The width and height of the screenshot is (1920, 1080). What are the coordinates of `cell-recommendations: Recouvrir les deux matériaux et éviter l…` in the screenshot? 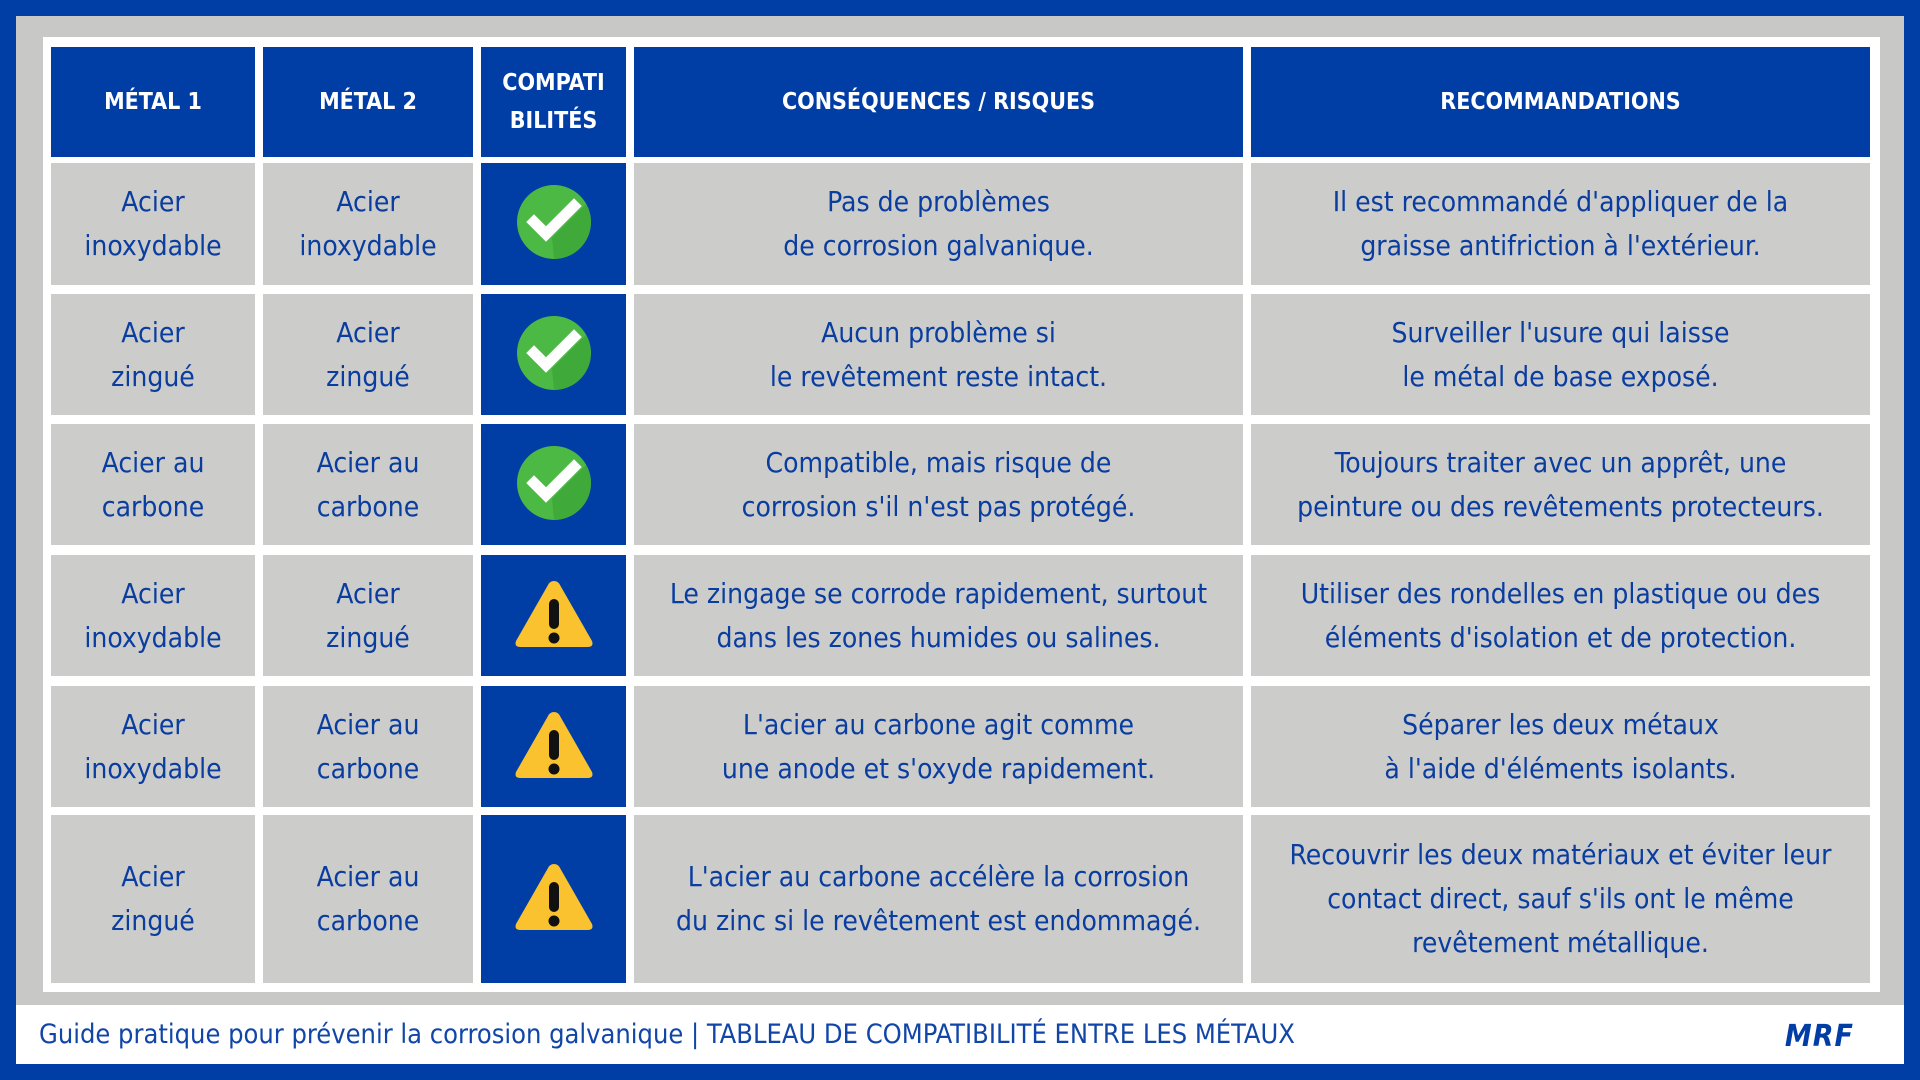 It's located at (1560, 899).